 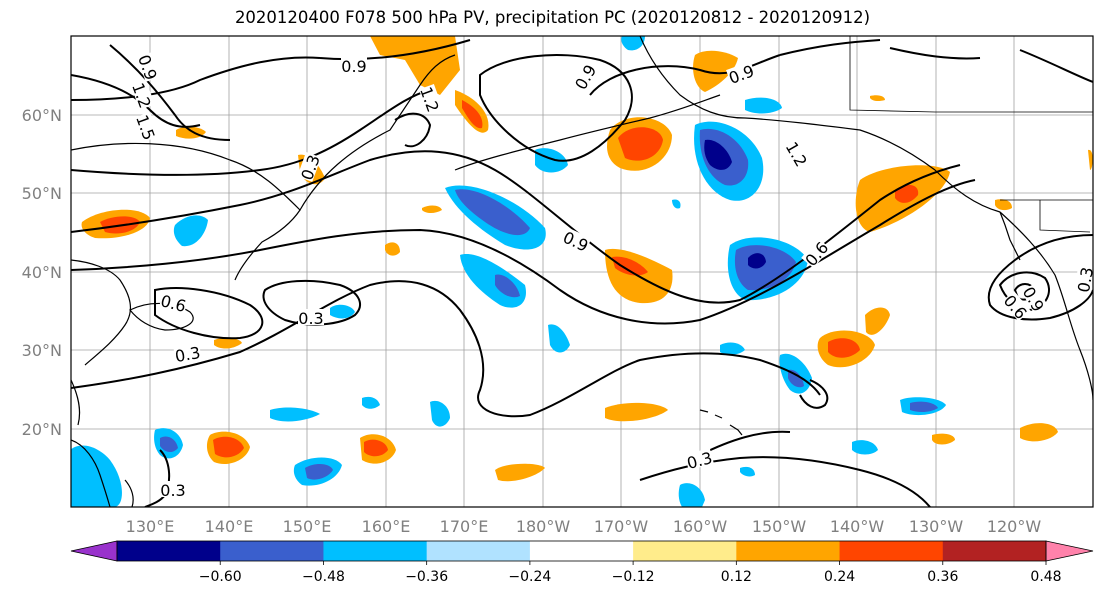 I want to click on colorbar-tick-label: −0.12, so click(x=633, y=577).